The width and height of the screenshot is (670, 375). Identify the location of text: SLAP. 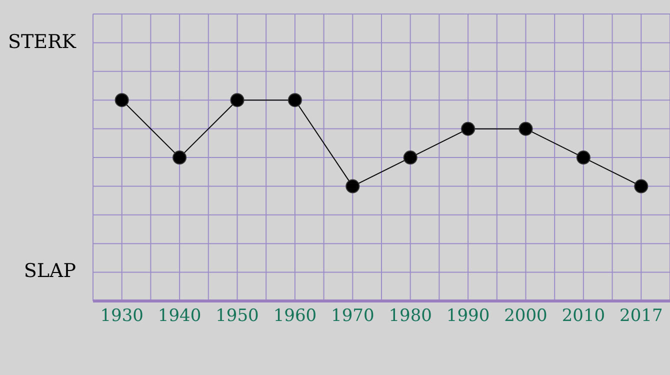
(50, 271).